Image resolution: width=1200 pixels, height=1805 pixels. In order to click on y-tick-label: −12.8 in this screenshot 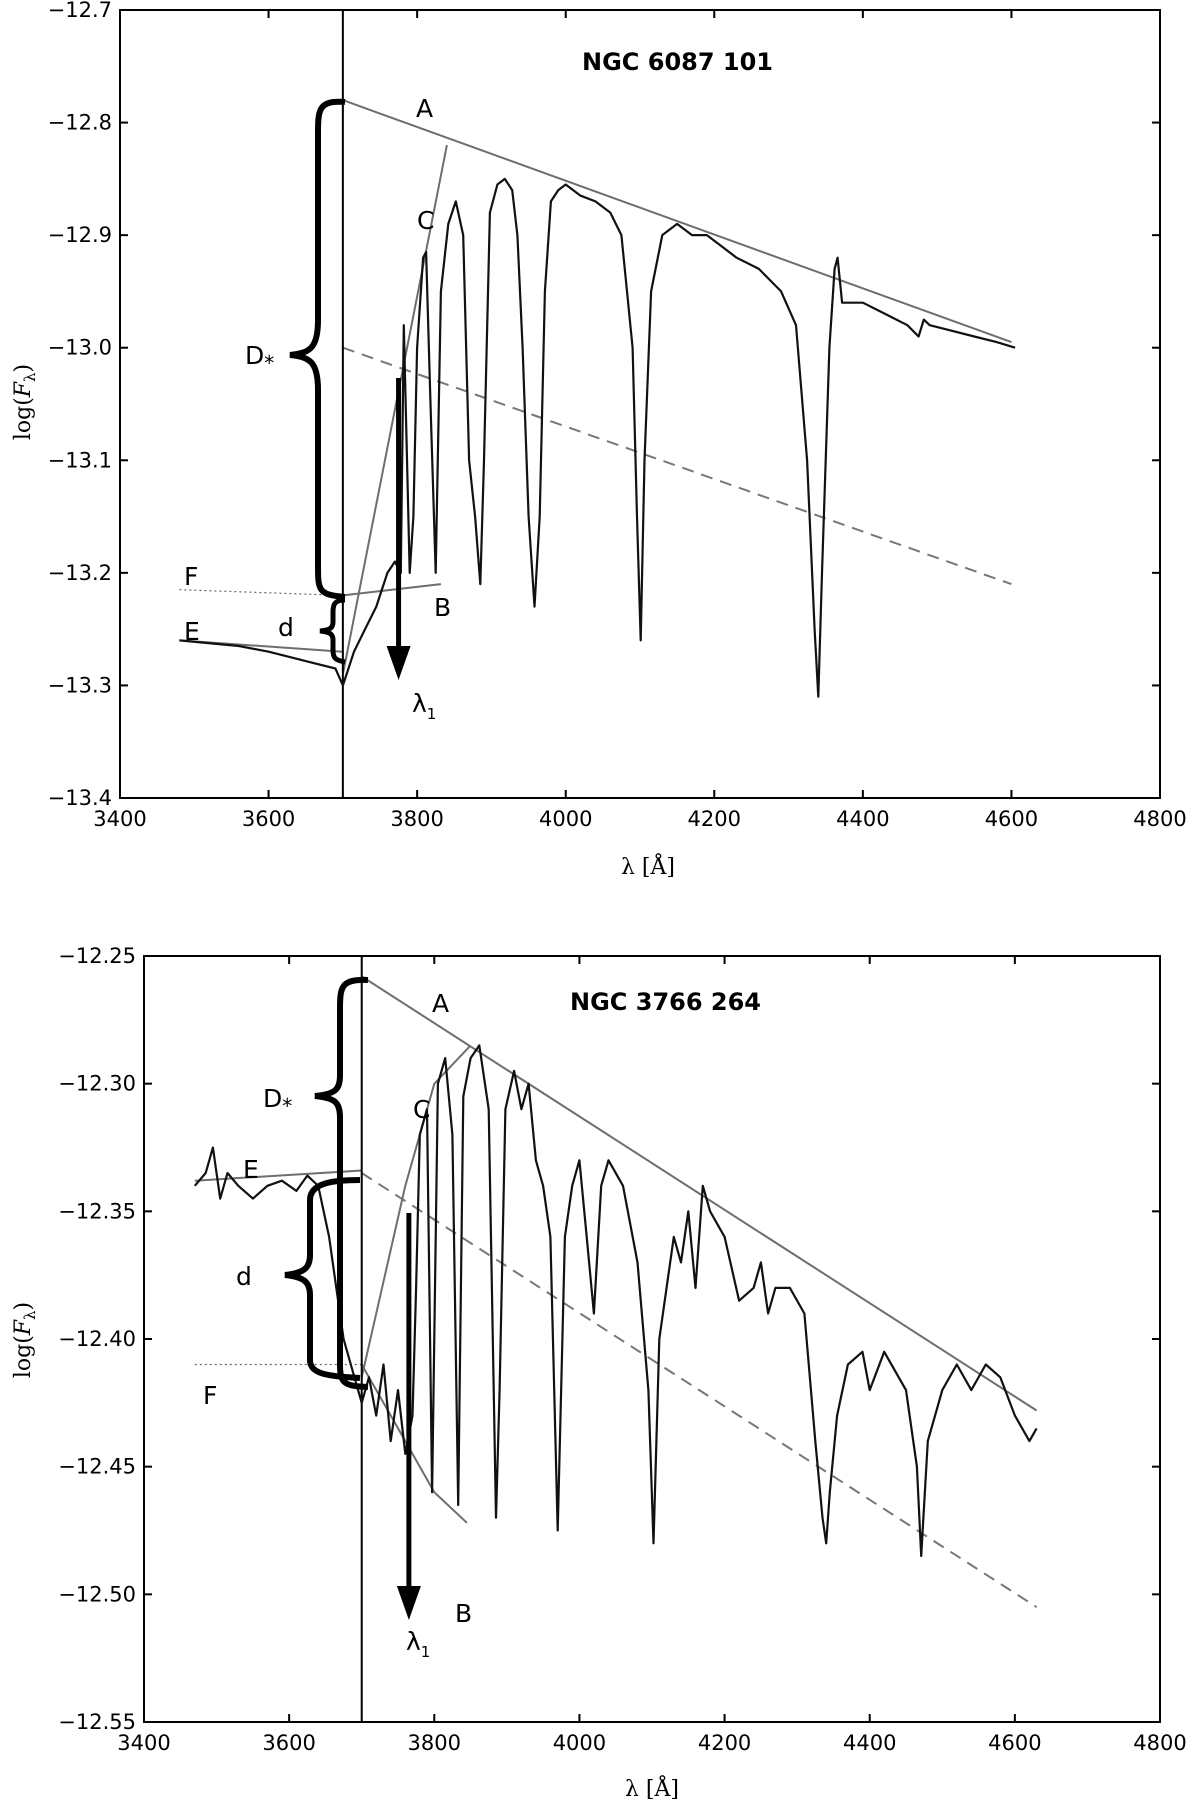, I will do `click(80, 123)`.